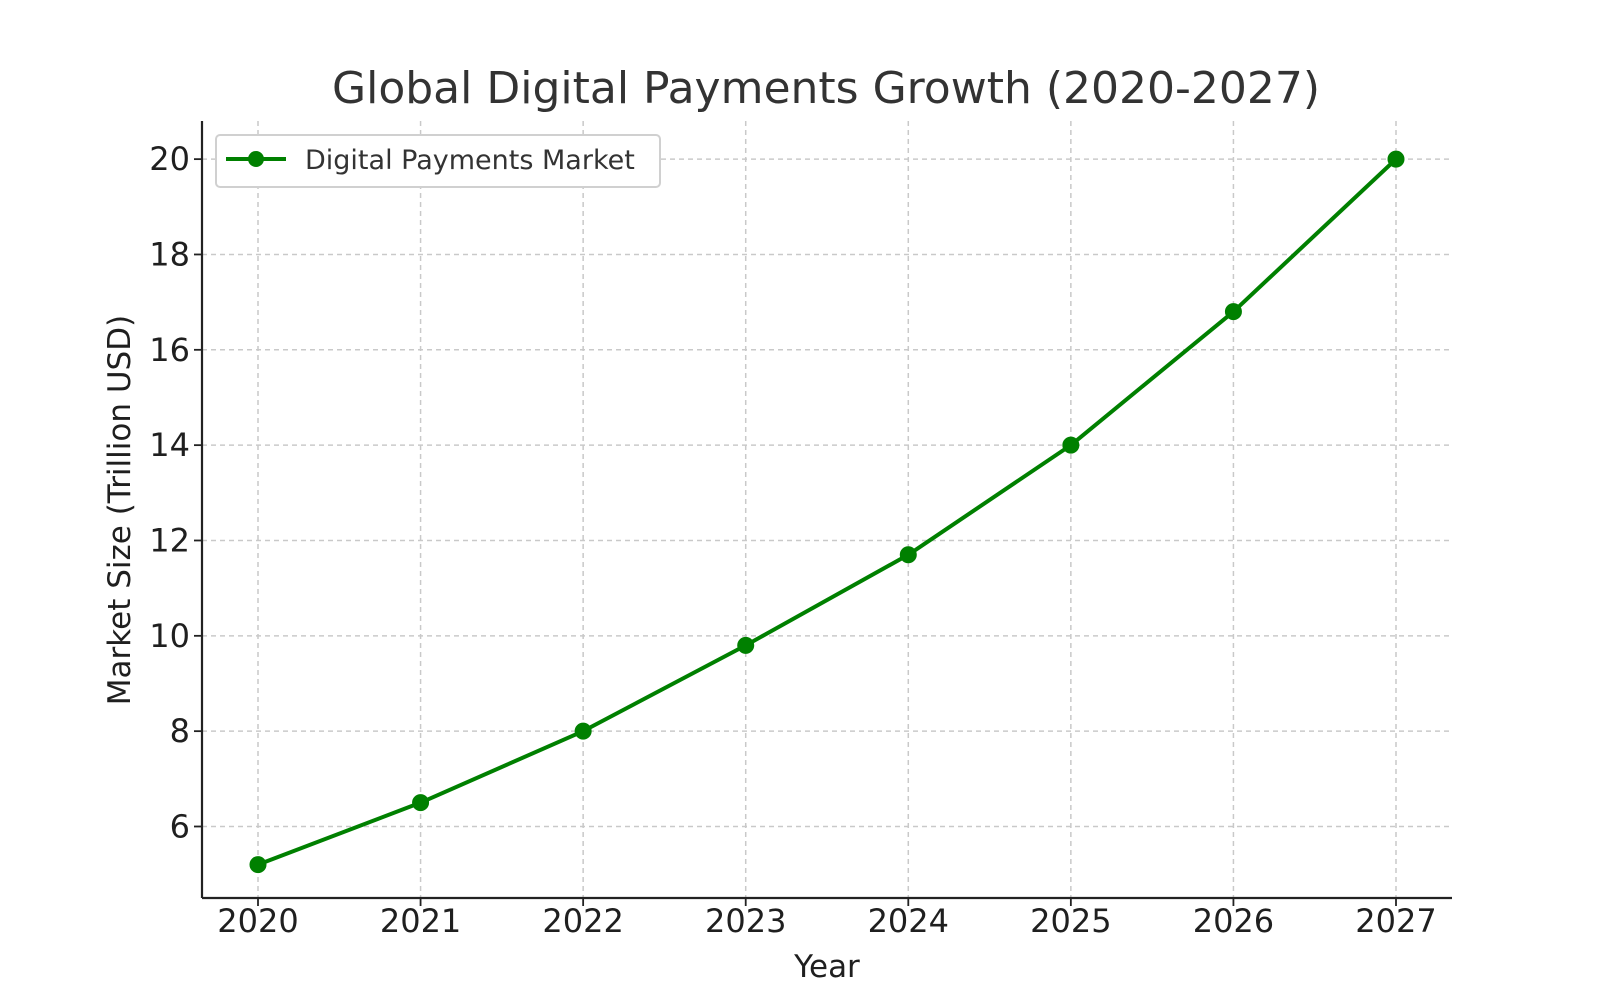 The image size is (1600, 1000). I want to click on x-tick-label: 2022, so click(582, 921).